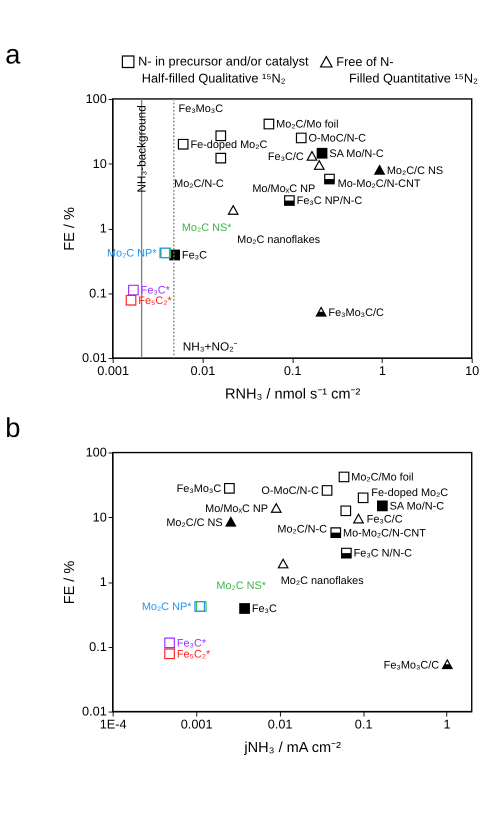 This screenshot has height=839, width=489. I want to click on annotation: Fe₃C*, so click(191, 644).